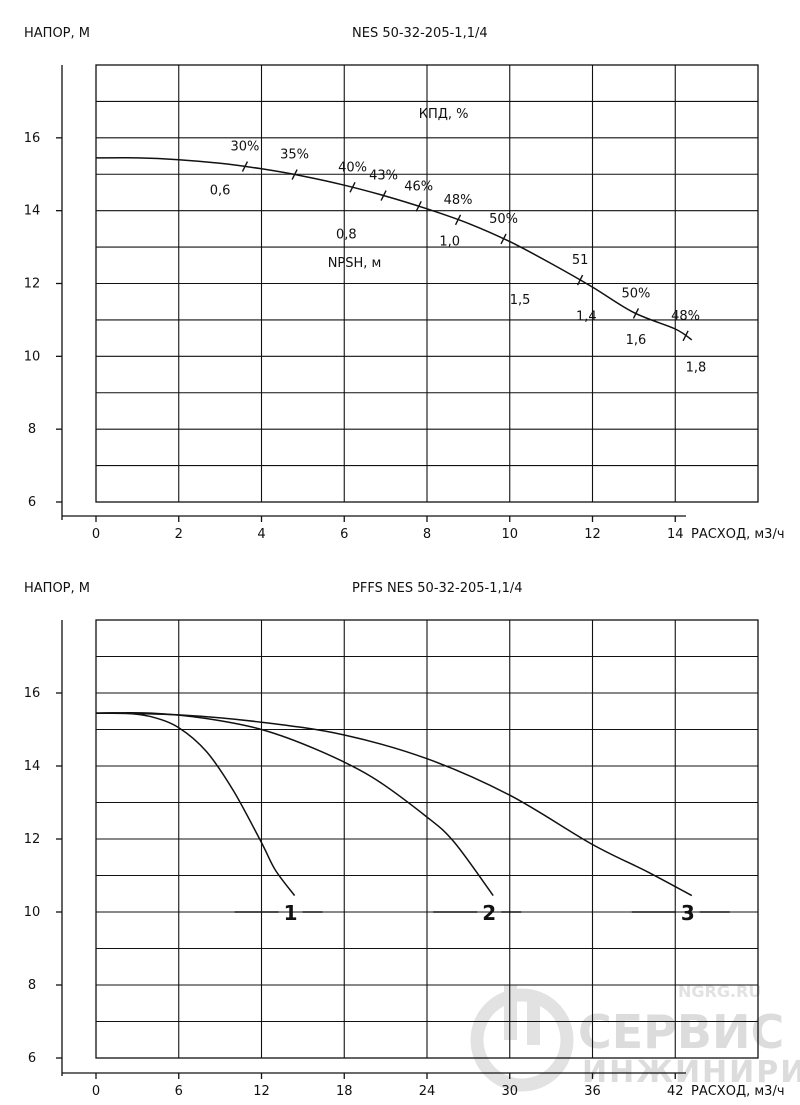  Describe the element at coordinates (294, 155) in the screenshot. I see `chart1-efficiency-label: 35%` at that location.